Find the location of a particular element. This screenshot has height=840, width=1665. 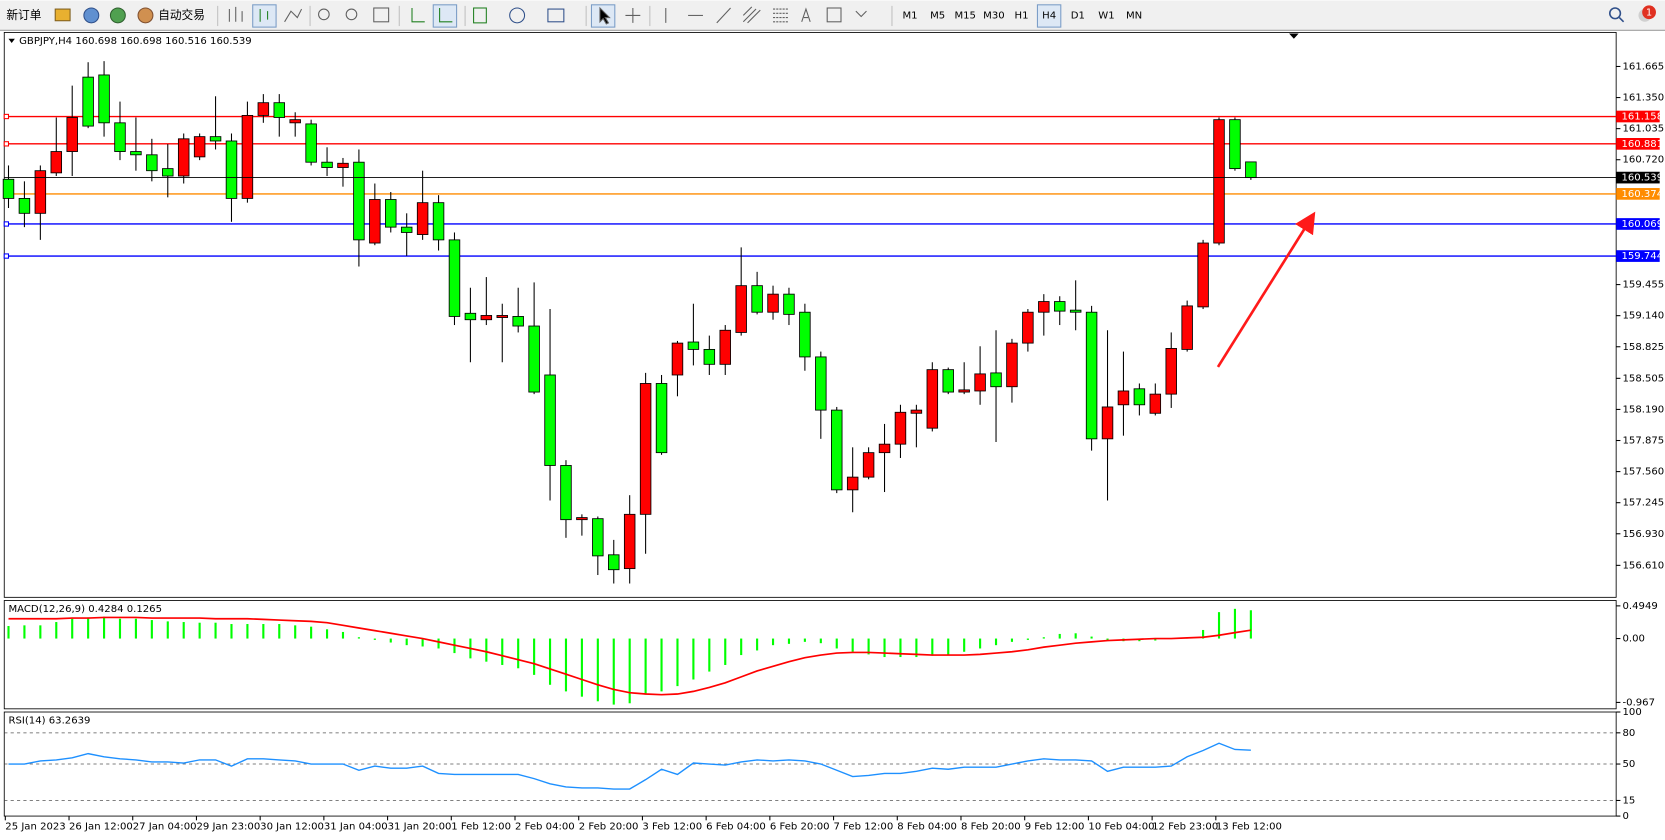

cursor-icon is located at coordinates (605, 15).